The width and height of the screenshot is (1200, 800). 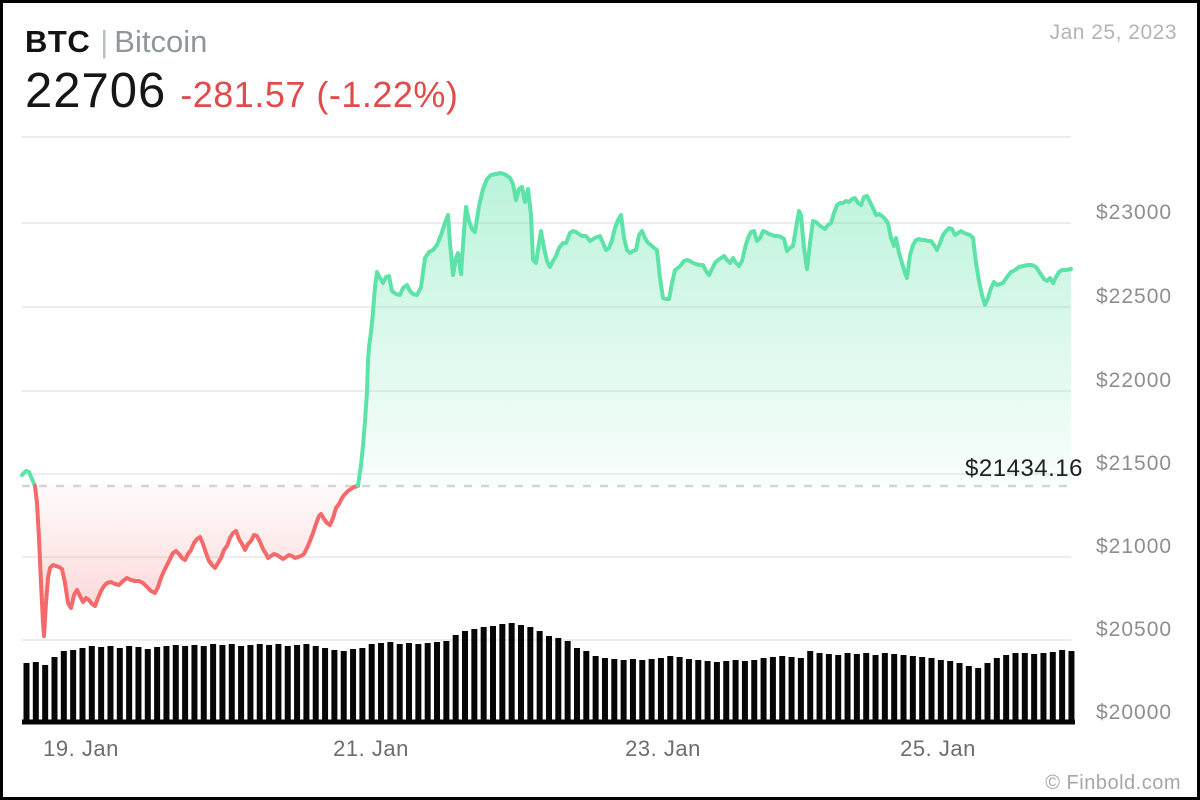 What do you see at coordinates (1113, 783) in the screenshot?
I see `watermark: © Finbold.com` at bounding box center [1113, 783].